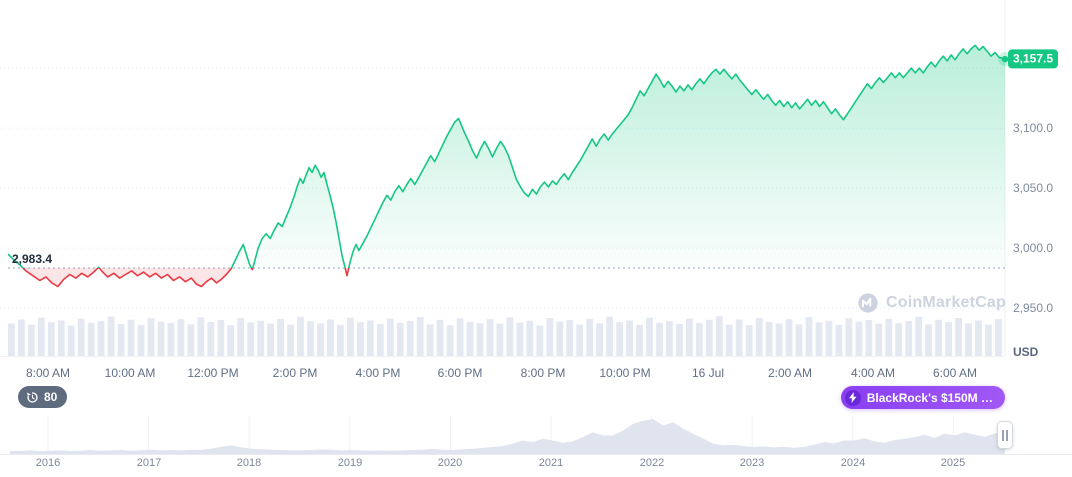 Image resolution: width=1072 pixels, height=477 pixels. What do you see at coordinates (543, 373) in the screenshot?
I see `x-axis-tick: 8:00 PM` at bounding box center [543, 373].